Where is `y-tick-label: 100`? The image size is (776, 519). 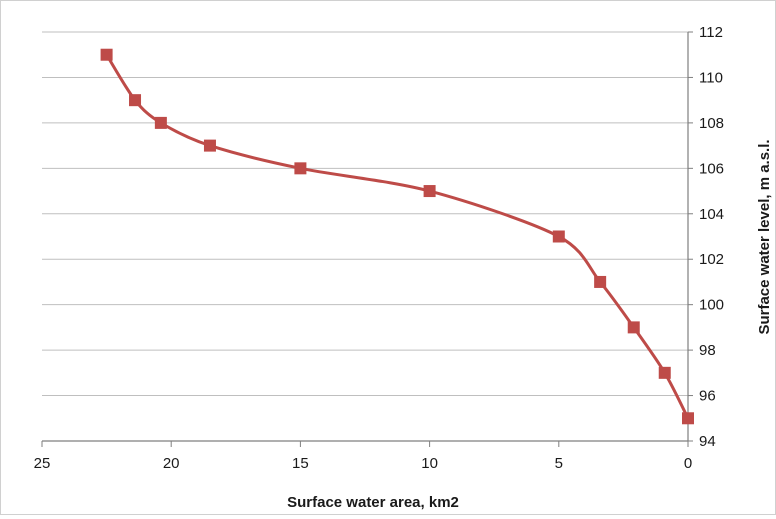
y-tick-label: 100 is located at coordinates (711, 305).